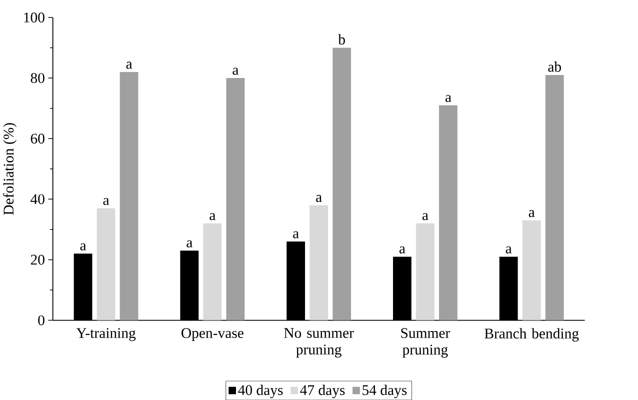 Image resolution: width=638 pixels, height=400 pixels. Describe the element at coordinates (341, 39) in the screenshot. I see `data-label: b` at that location.